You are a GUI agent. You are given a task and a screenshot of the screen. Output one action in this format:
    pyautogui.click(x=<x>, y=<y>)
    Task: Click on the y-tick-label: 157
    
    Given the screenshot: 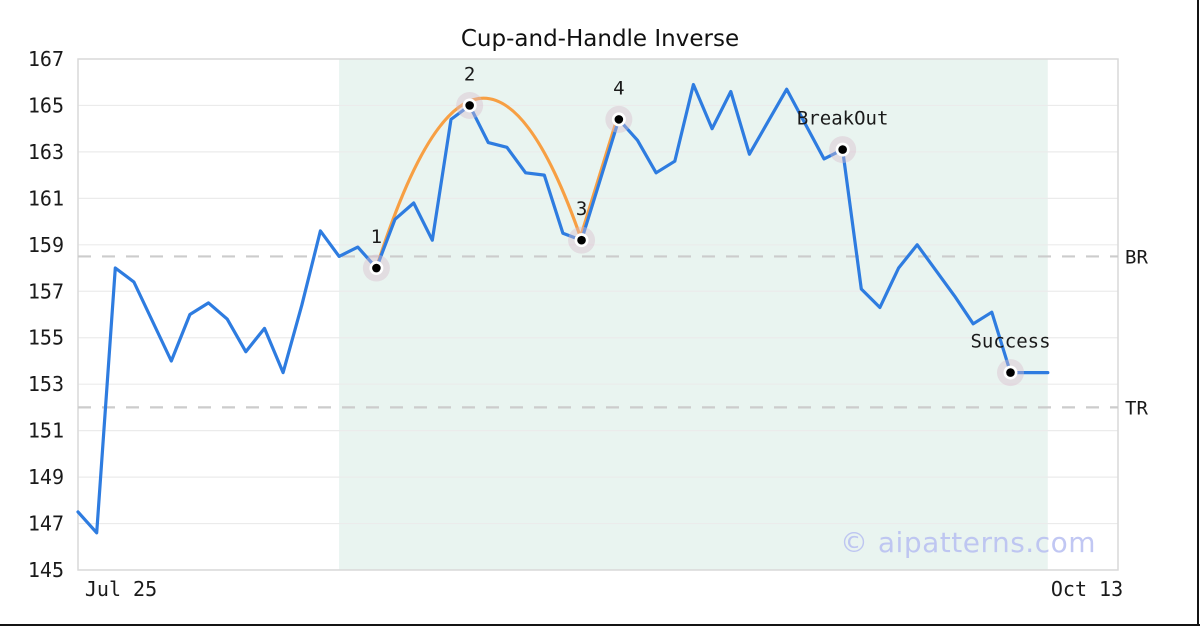 What is the action you would take?
    pyautogui.click(x=46, y=291)
    